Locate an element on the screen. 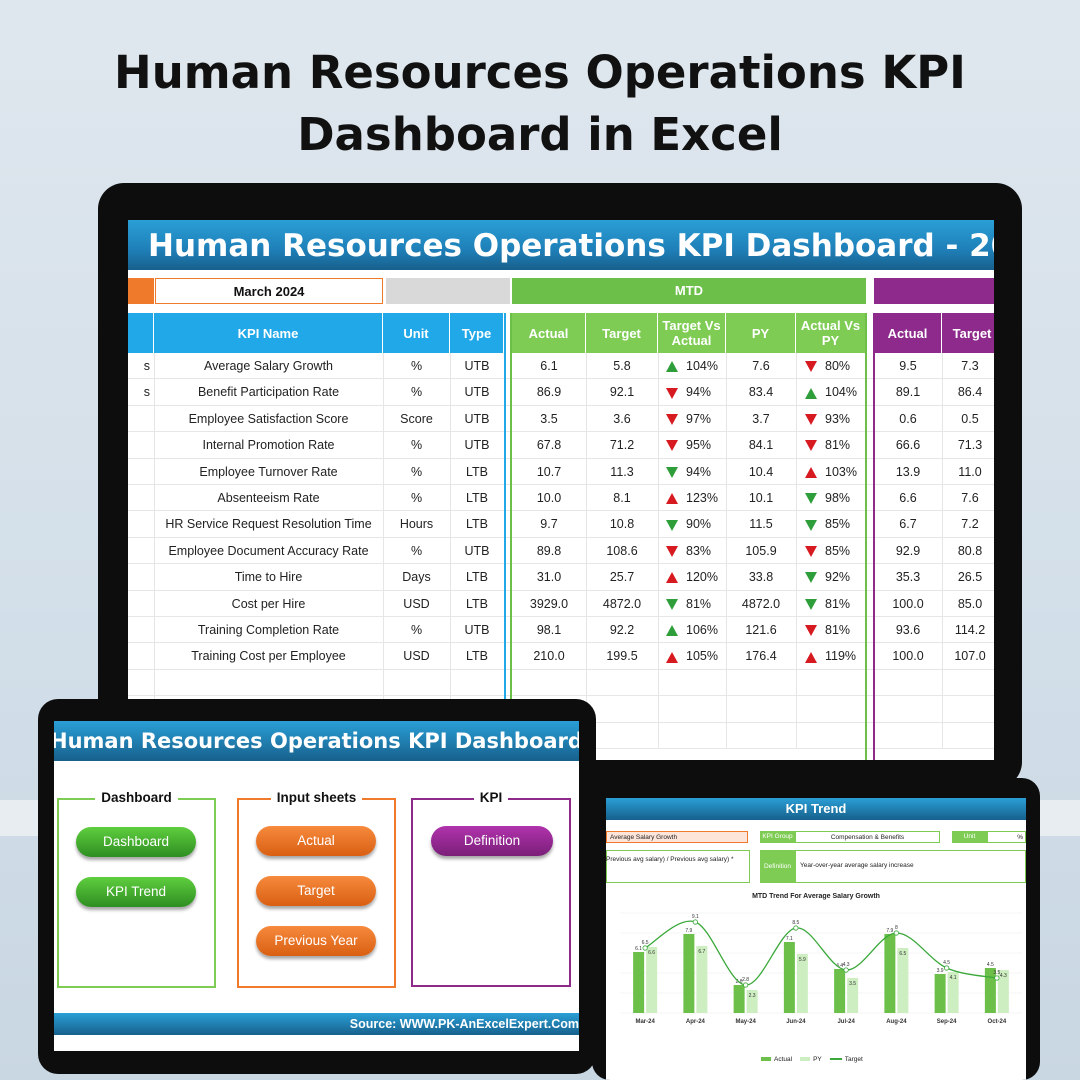 The width and height of the screenshot is (1080, 1080). mtd-target-cell: 92.2 is located at coordinates (622, 630).